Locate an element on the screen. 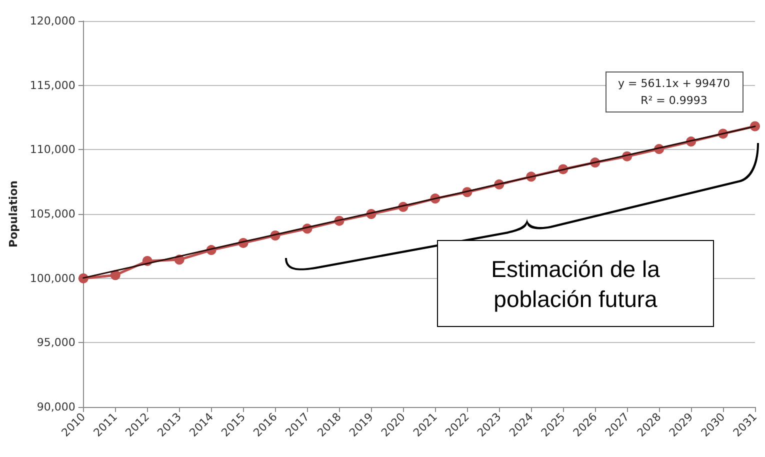 This screenshot has width=765, height=457. y-tick-label: 90,000 is located at coordinates (56, 407).